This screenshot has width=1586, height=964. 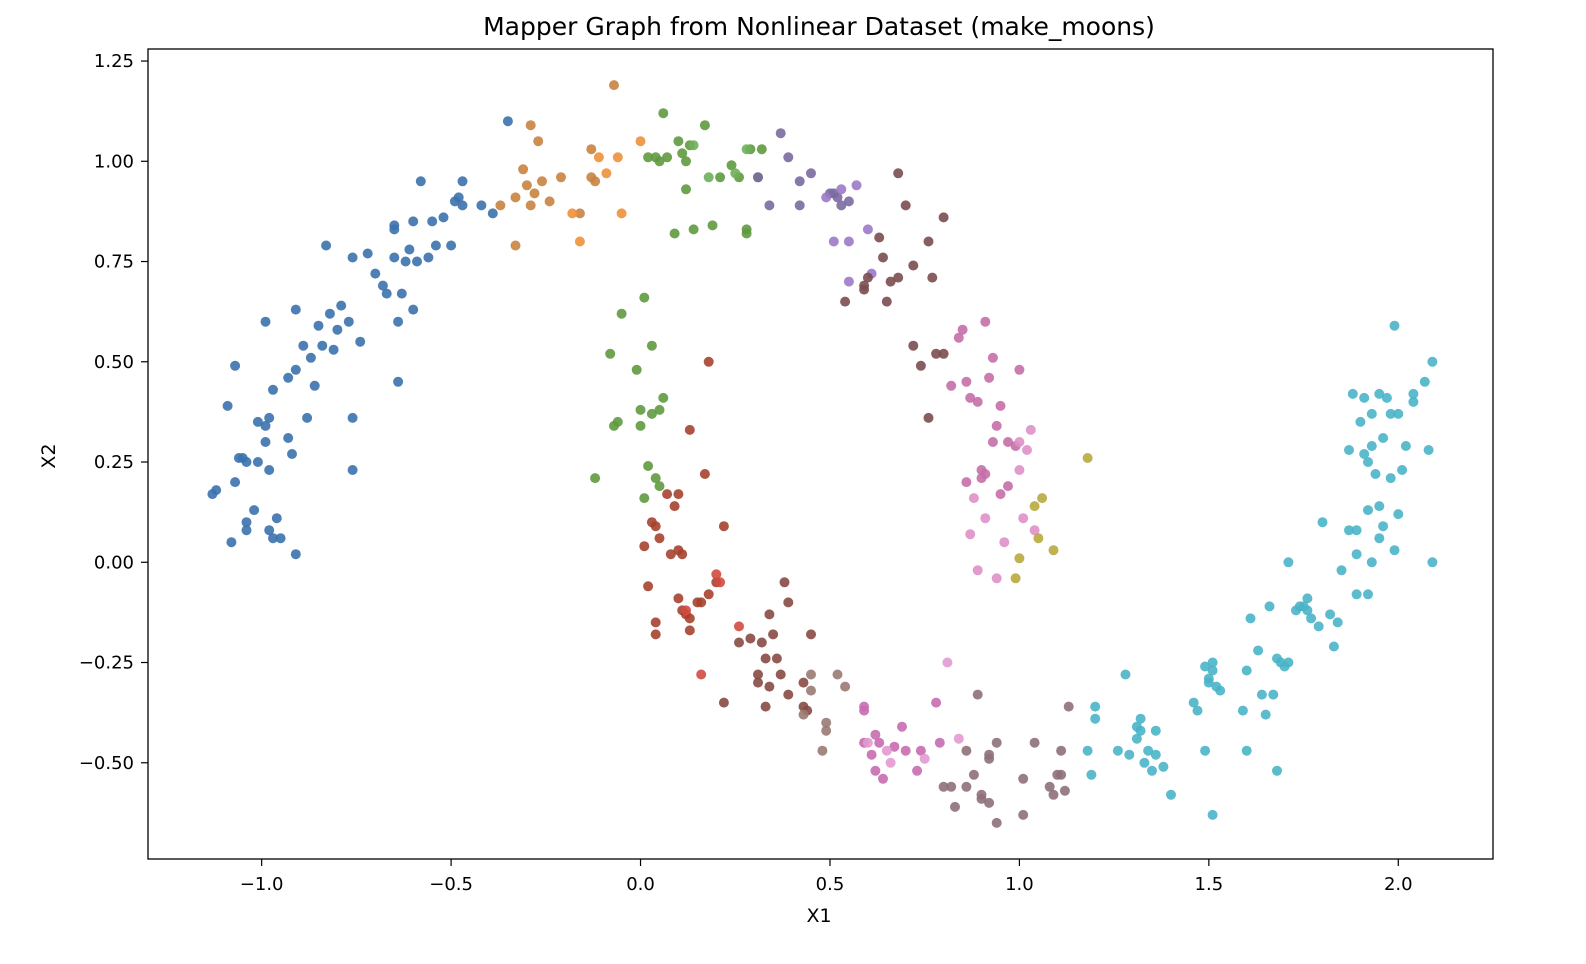 What do you see at coordinates (1209, 884) in the screenshot?
I see `x-tick-label: 1.5` at bounding box center [1209, 884].